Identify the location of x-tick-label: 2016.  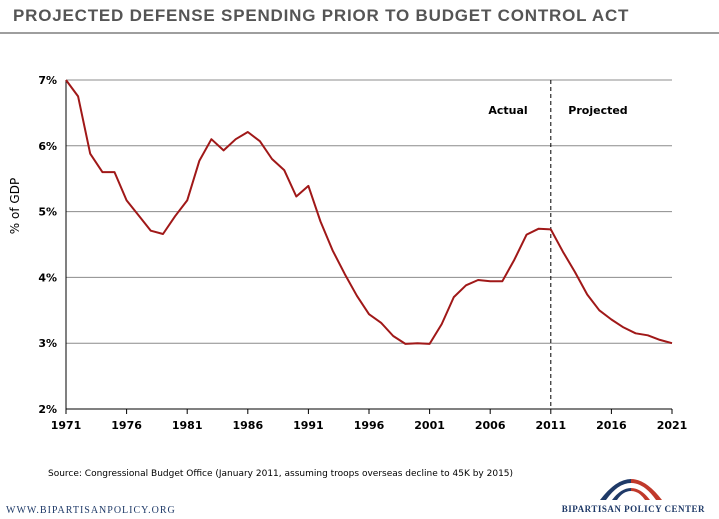
(611, 425).